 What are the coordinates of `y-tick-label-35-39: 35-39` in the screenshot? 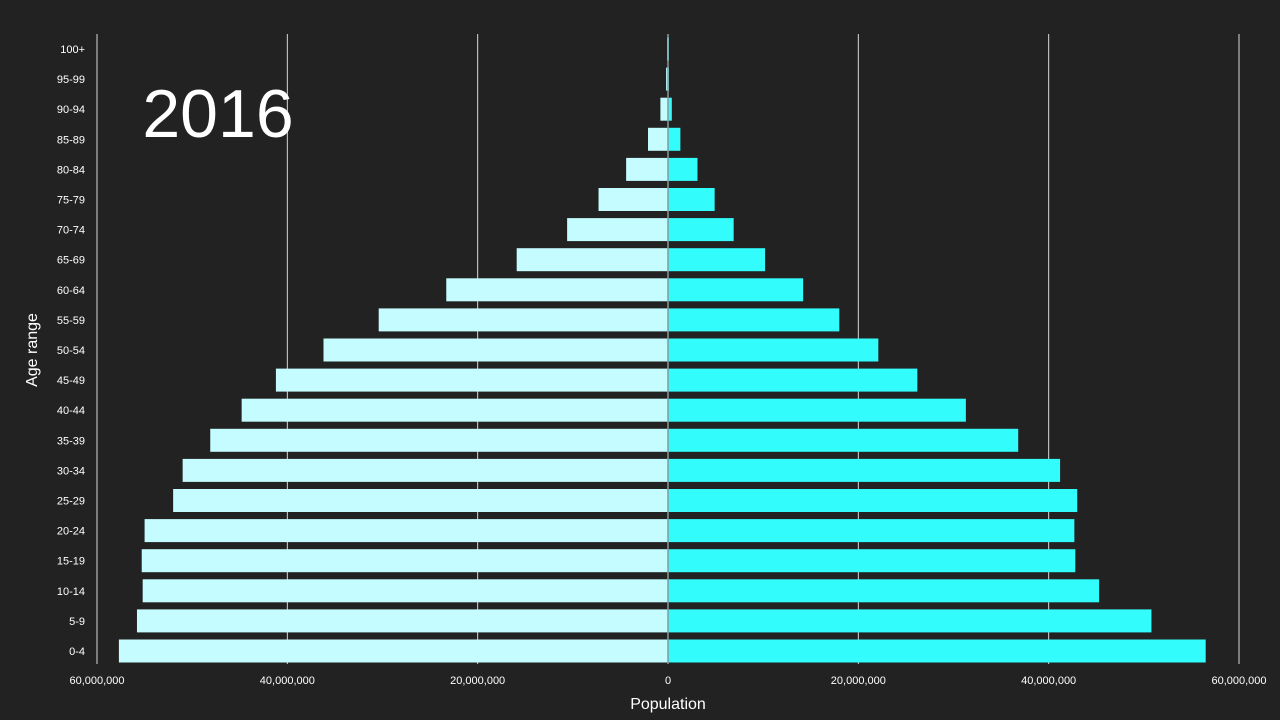 It's located at (71, 441).